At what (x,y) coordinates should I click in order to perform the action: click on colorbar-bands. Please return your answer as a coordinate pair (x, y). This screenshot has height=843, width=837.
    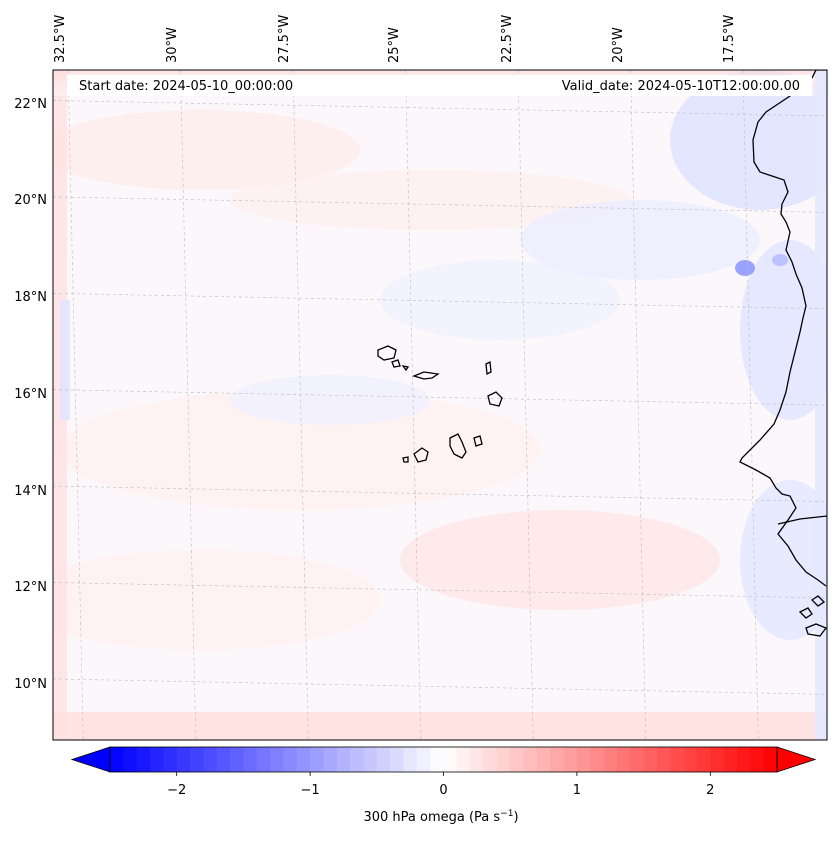
    Looking at the image, I should click on (444, 759).